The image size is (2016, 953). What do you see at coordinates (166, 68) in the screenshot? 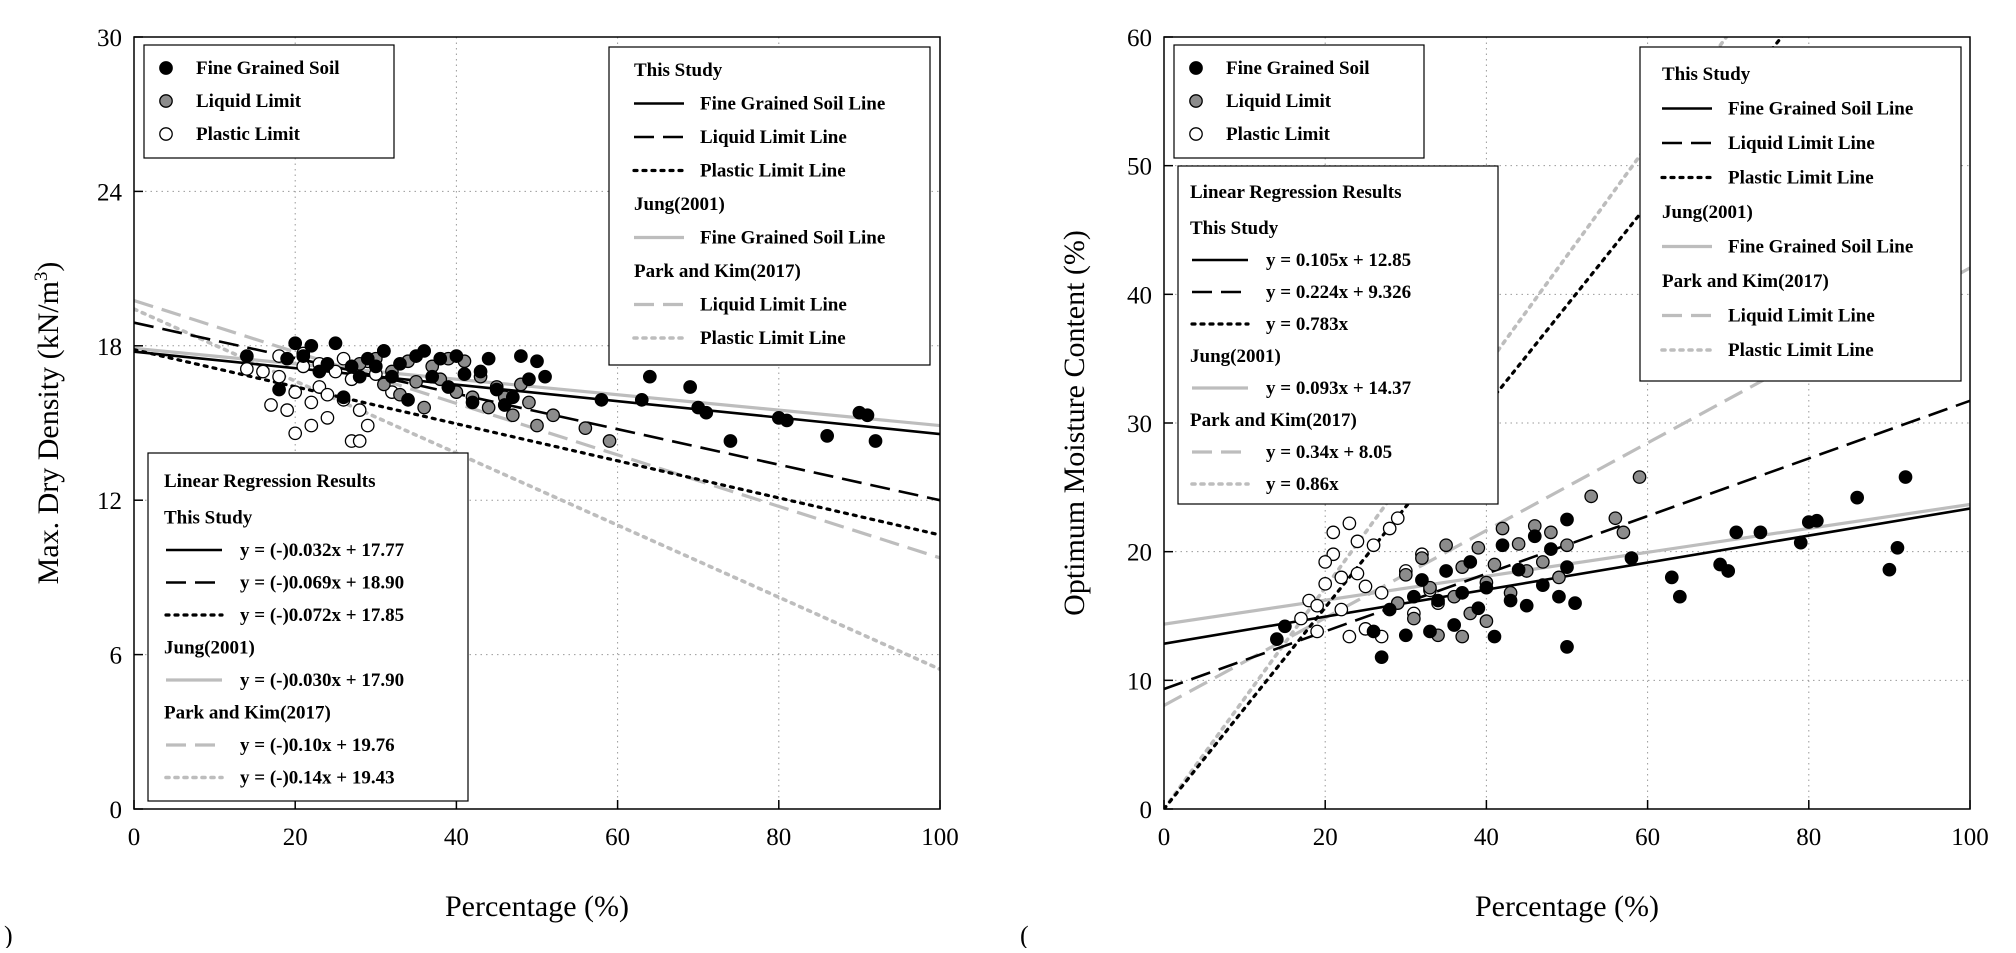
I see `legend-marker-filled-black` at bounding box center [166, 68].